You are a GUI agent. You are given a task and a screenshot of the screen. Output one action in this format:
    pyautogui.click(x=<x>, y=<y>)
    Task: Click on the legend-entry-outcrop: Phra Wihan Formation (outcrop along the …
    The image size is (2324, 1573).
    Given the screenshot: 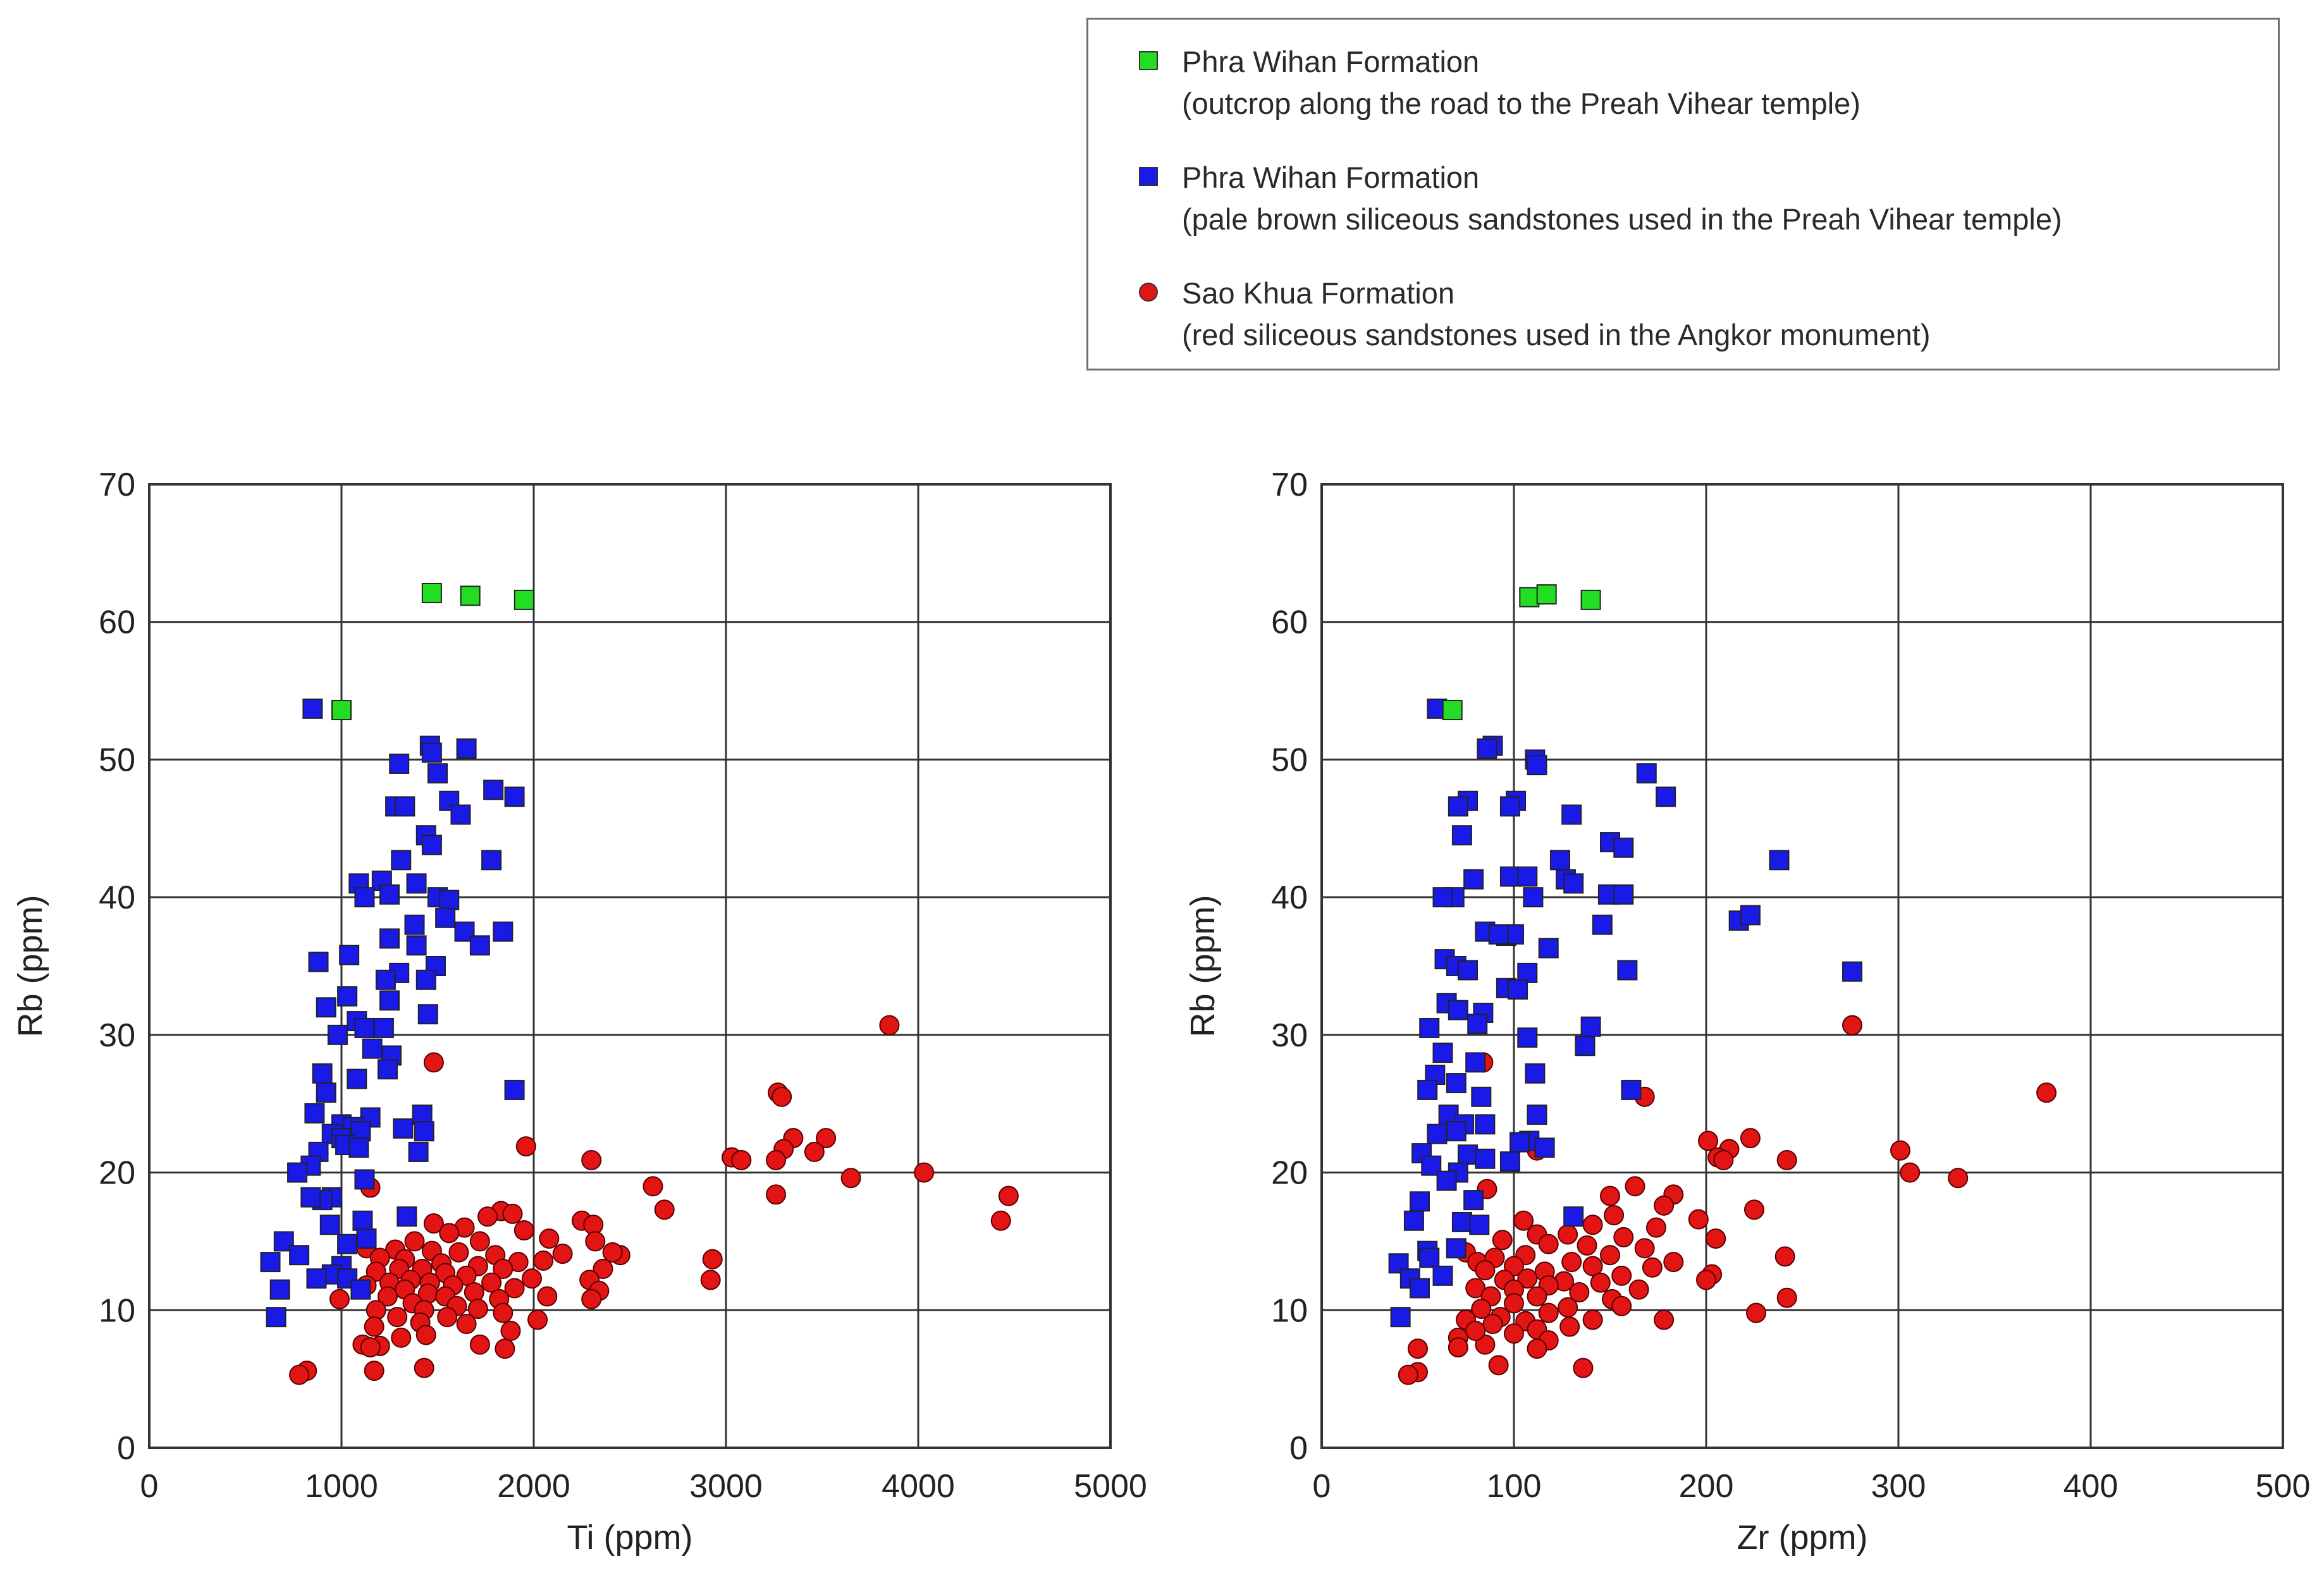 What is the action you would take?
    pyautogui.click(x=1683, y=85)
    